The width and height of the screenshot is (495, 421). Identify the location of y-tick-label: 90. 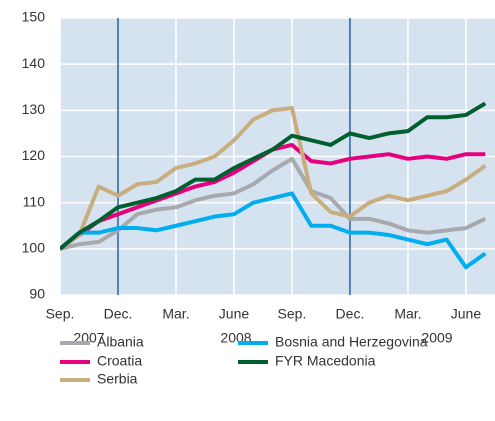
(37, 294).